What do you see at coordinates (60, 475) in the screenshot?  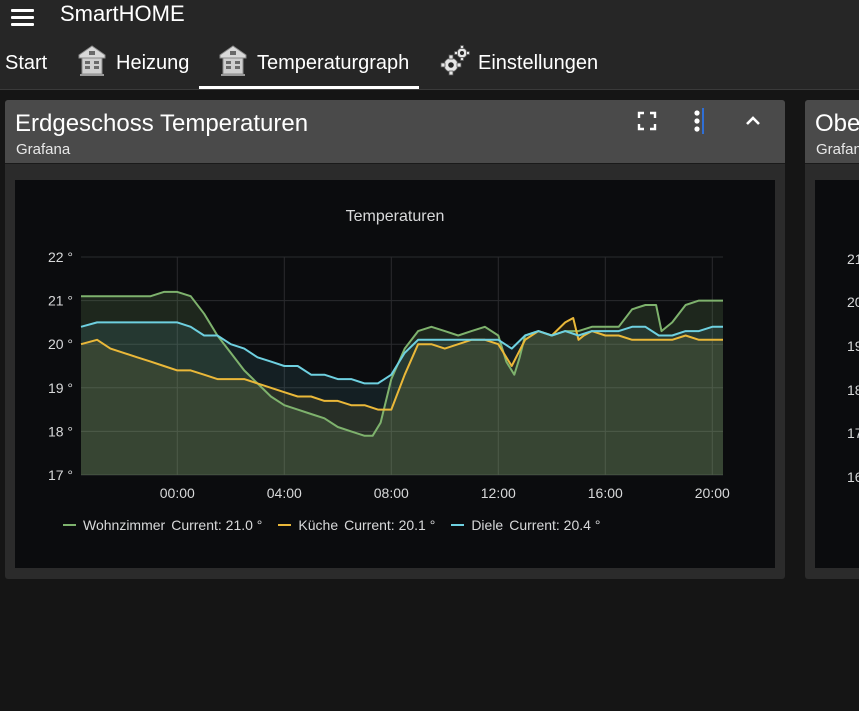 I see `y-tick-label: 17 °` at bounding box center [60, 475].